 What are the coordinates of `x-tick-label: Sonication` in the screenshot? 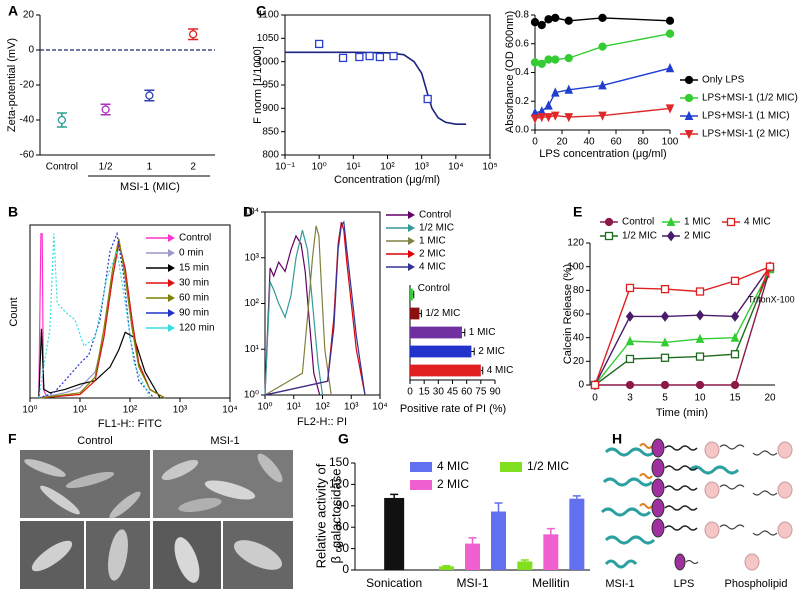 It's located at (394, 583).